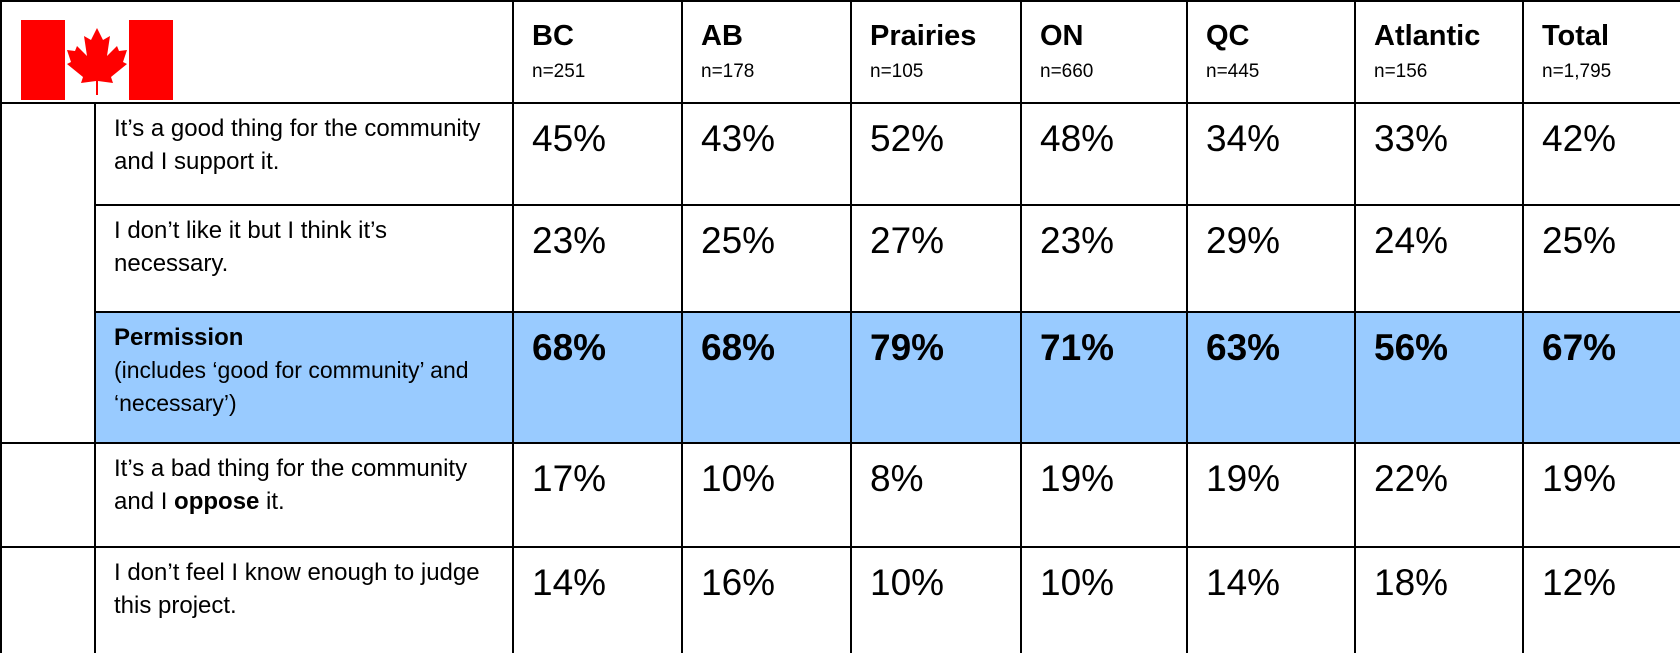 The height and width of the screenshot is (653, 1680). I want to click on value-cell: 79%, so click(936, 377).